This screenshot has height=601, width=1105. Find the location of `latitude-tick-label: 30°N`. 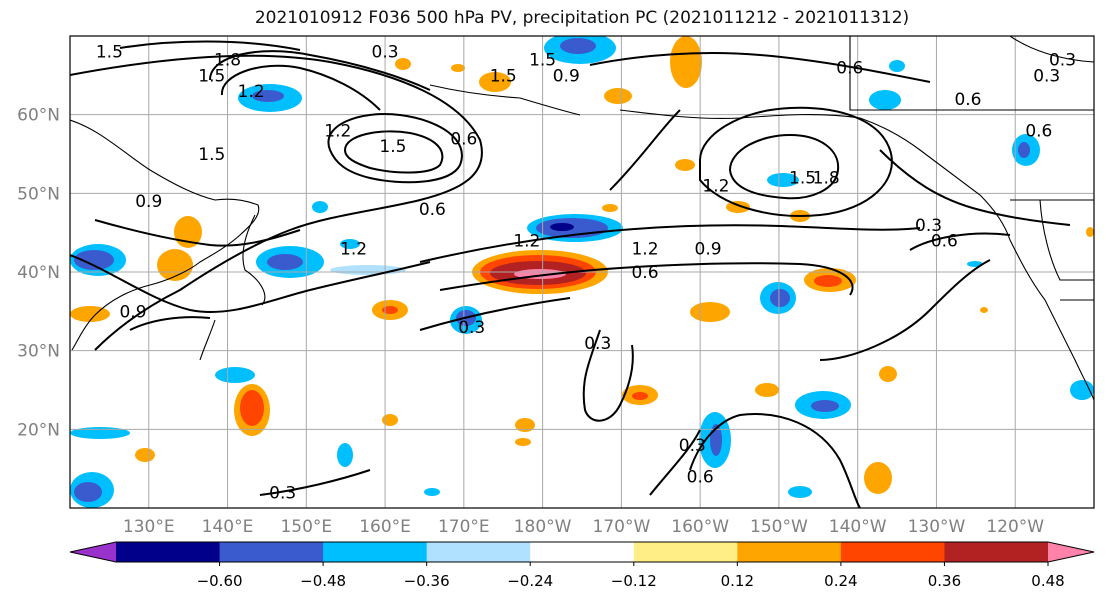

latitude-tick-label: 30°N is located at coordinates (38, 352).